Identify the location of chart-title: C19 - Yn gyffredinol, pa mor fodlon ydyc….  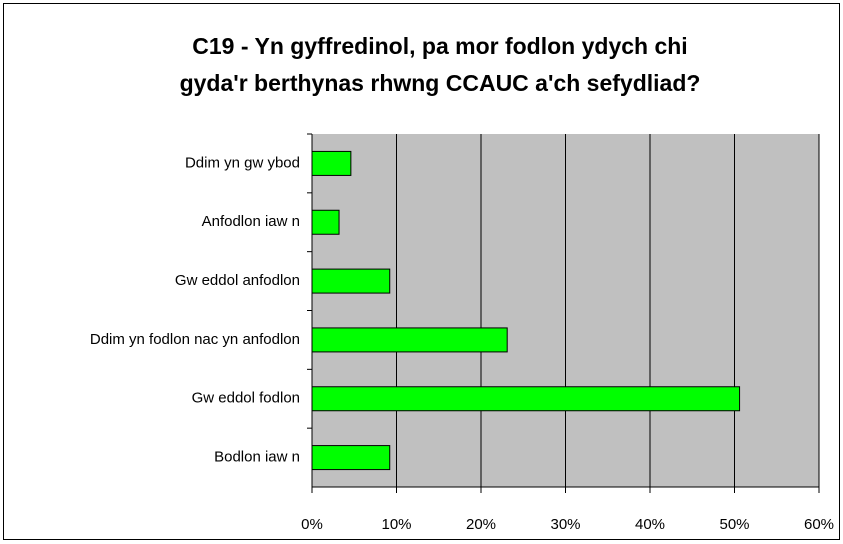
(439, 46).